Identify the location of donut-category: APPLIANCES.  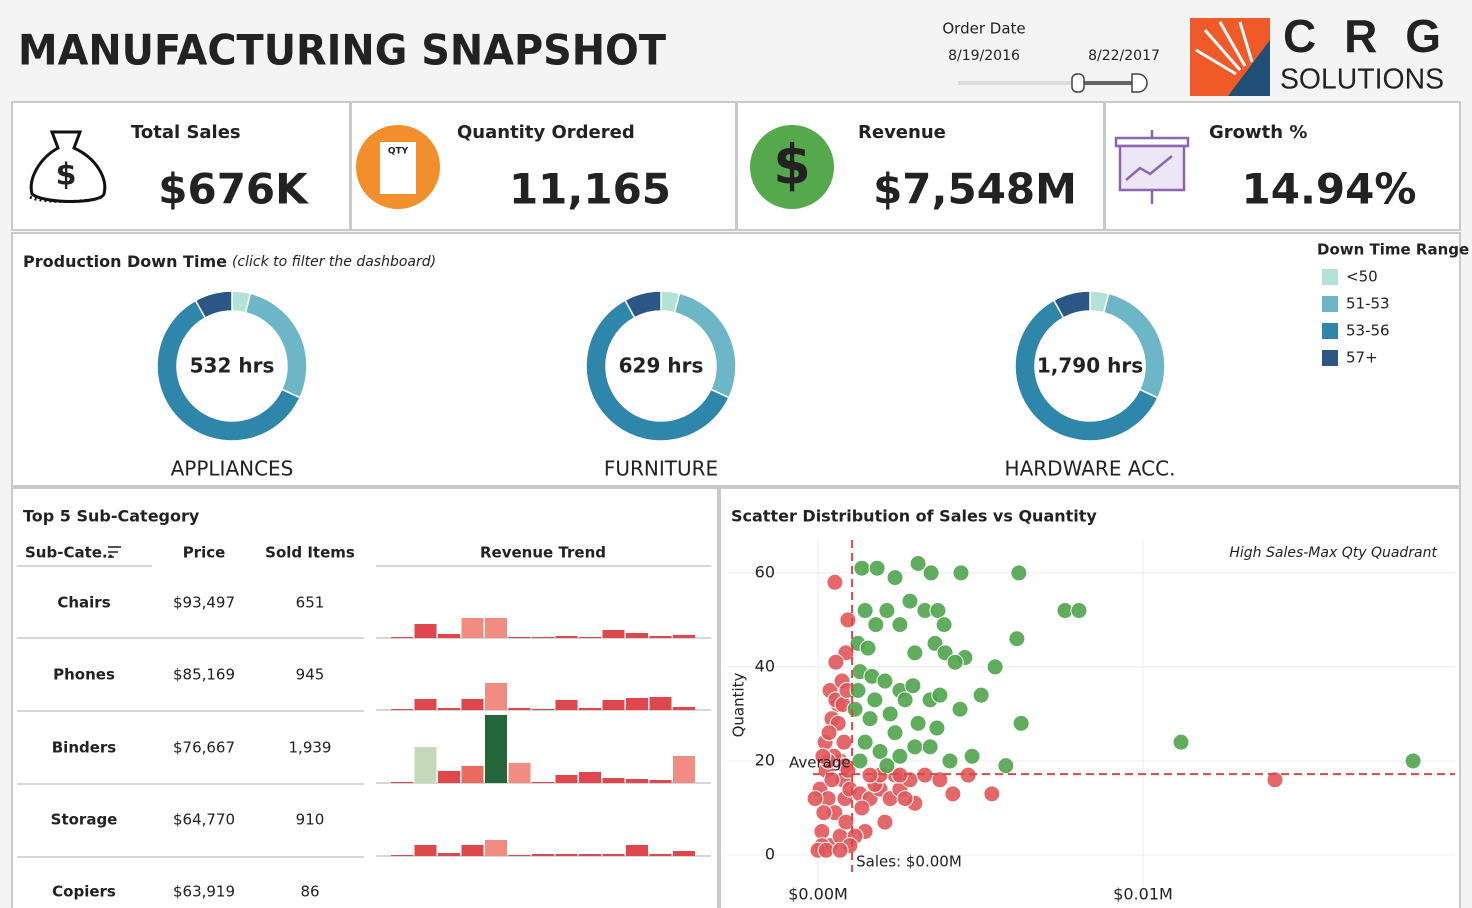
(232, 469).